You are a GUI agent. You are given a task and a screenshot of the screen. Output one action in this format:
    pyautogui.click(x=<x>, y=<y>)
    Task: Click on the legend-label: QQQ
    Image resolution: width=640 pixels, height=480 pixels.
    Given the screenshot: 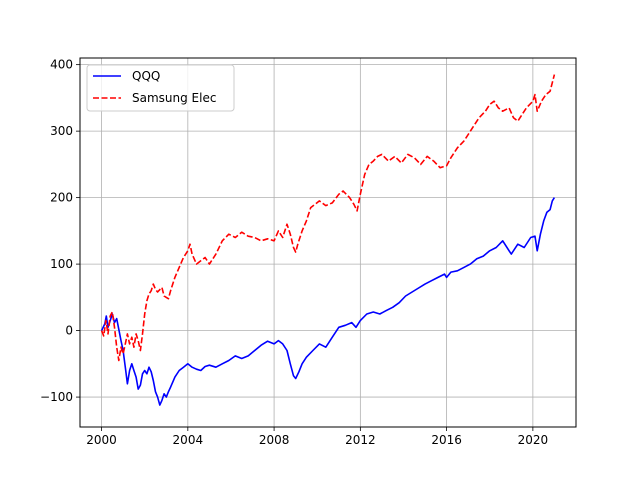 What is the action you would take?
    pyautogui.click(x=146, y=76)
    